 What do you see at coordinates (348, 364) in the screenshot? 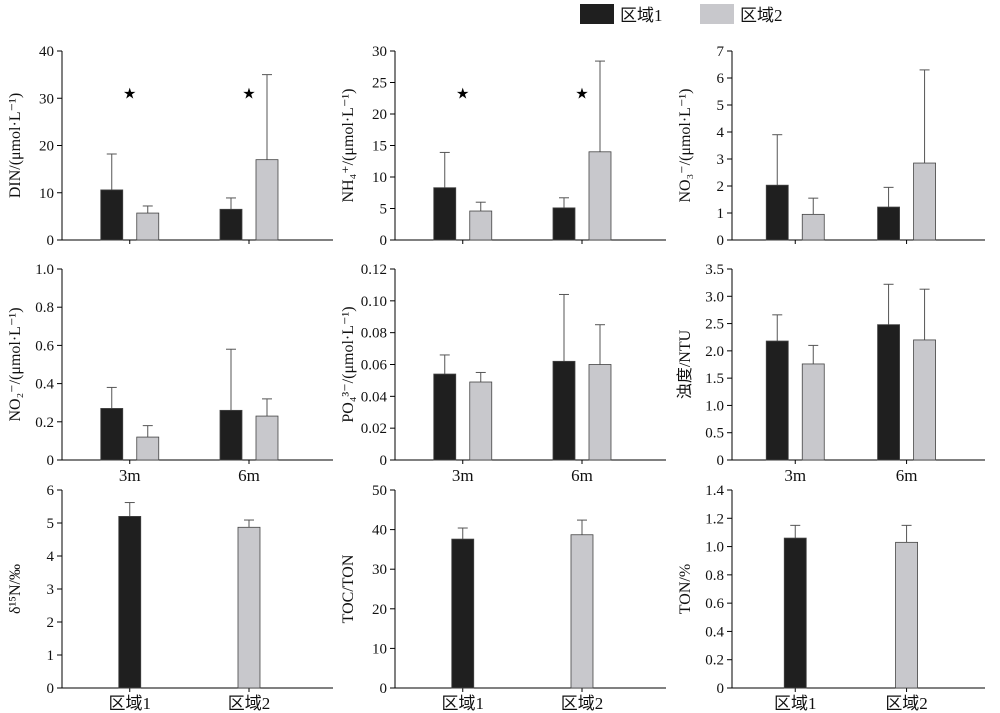
I see `y-axis-label: PO₄³⁻/(μmol·L⁻¹)` at bounding box center [348, 364].